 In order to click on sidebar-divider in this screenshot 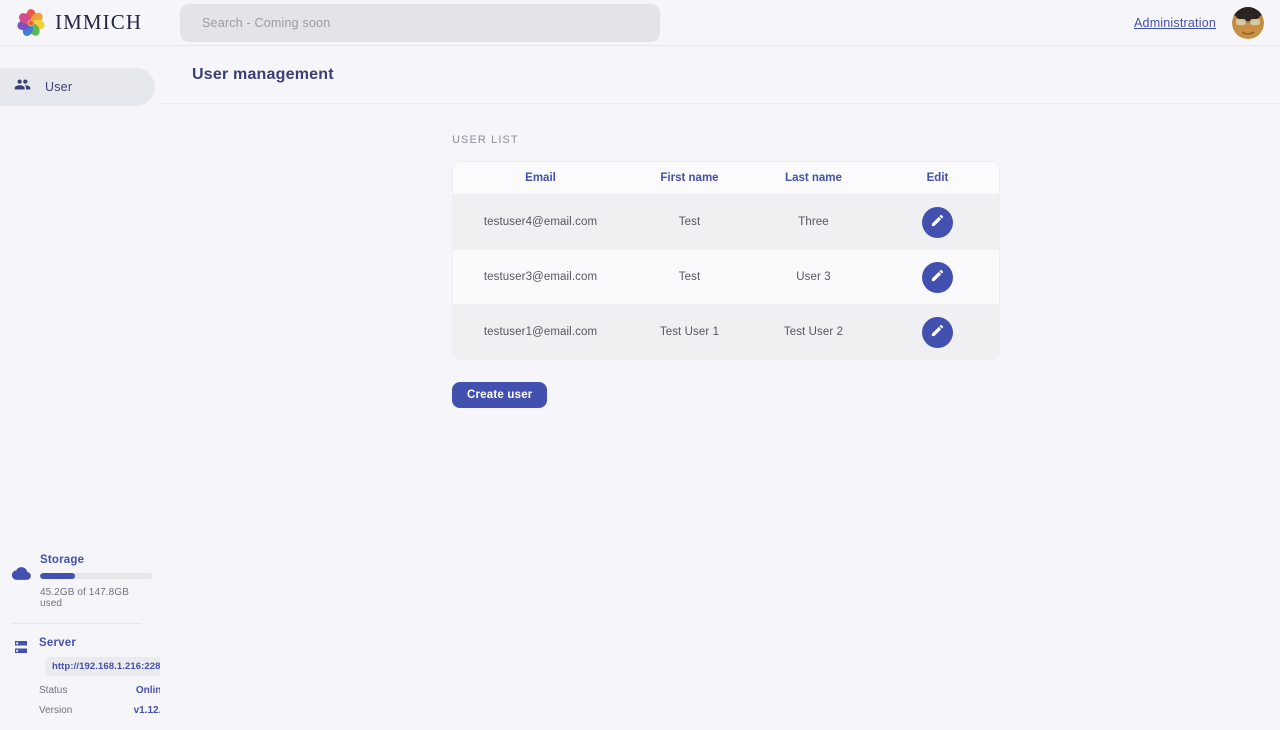, I will do `click(77, 623)`.